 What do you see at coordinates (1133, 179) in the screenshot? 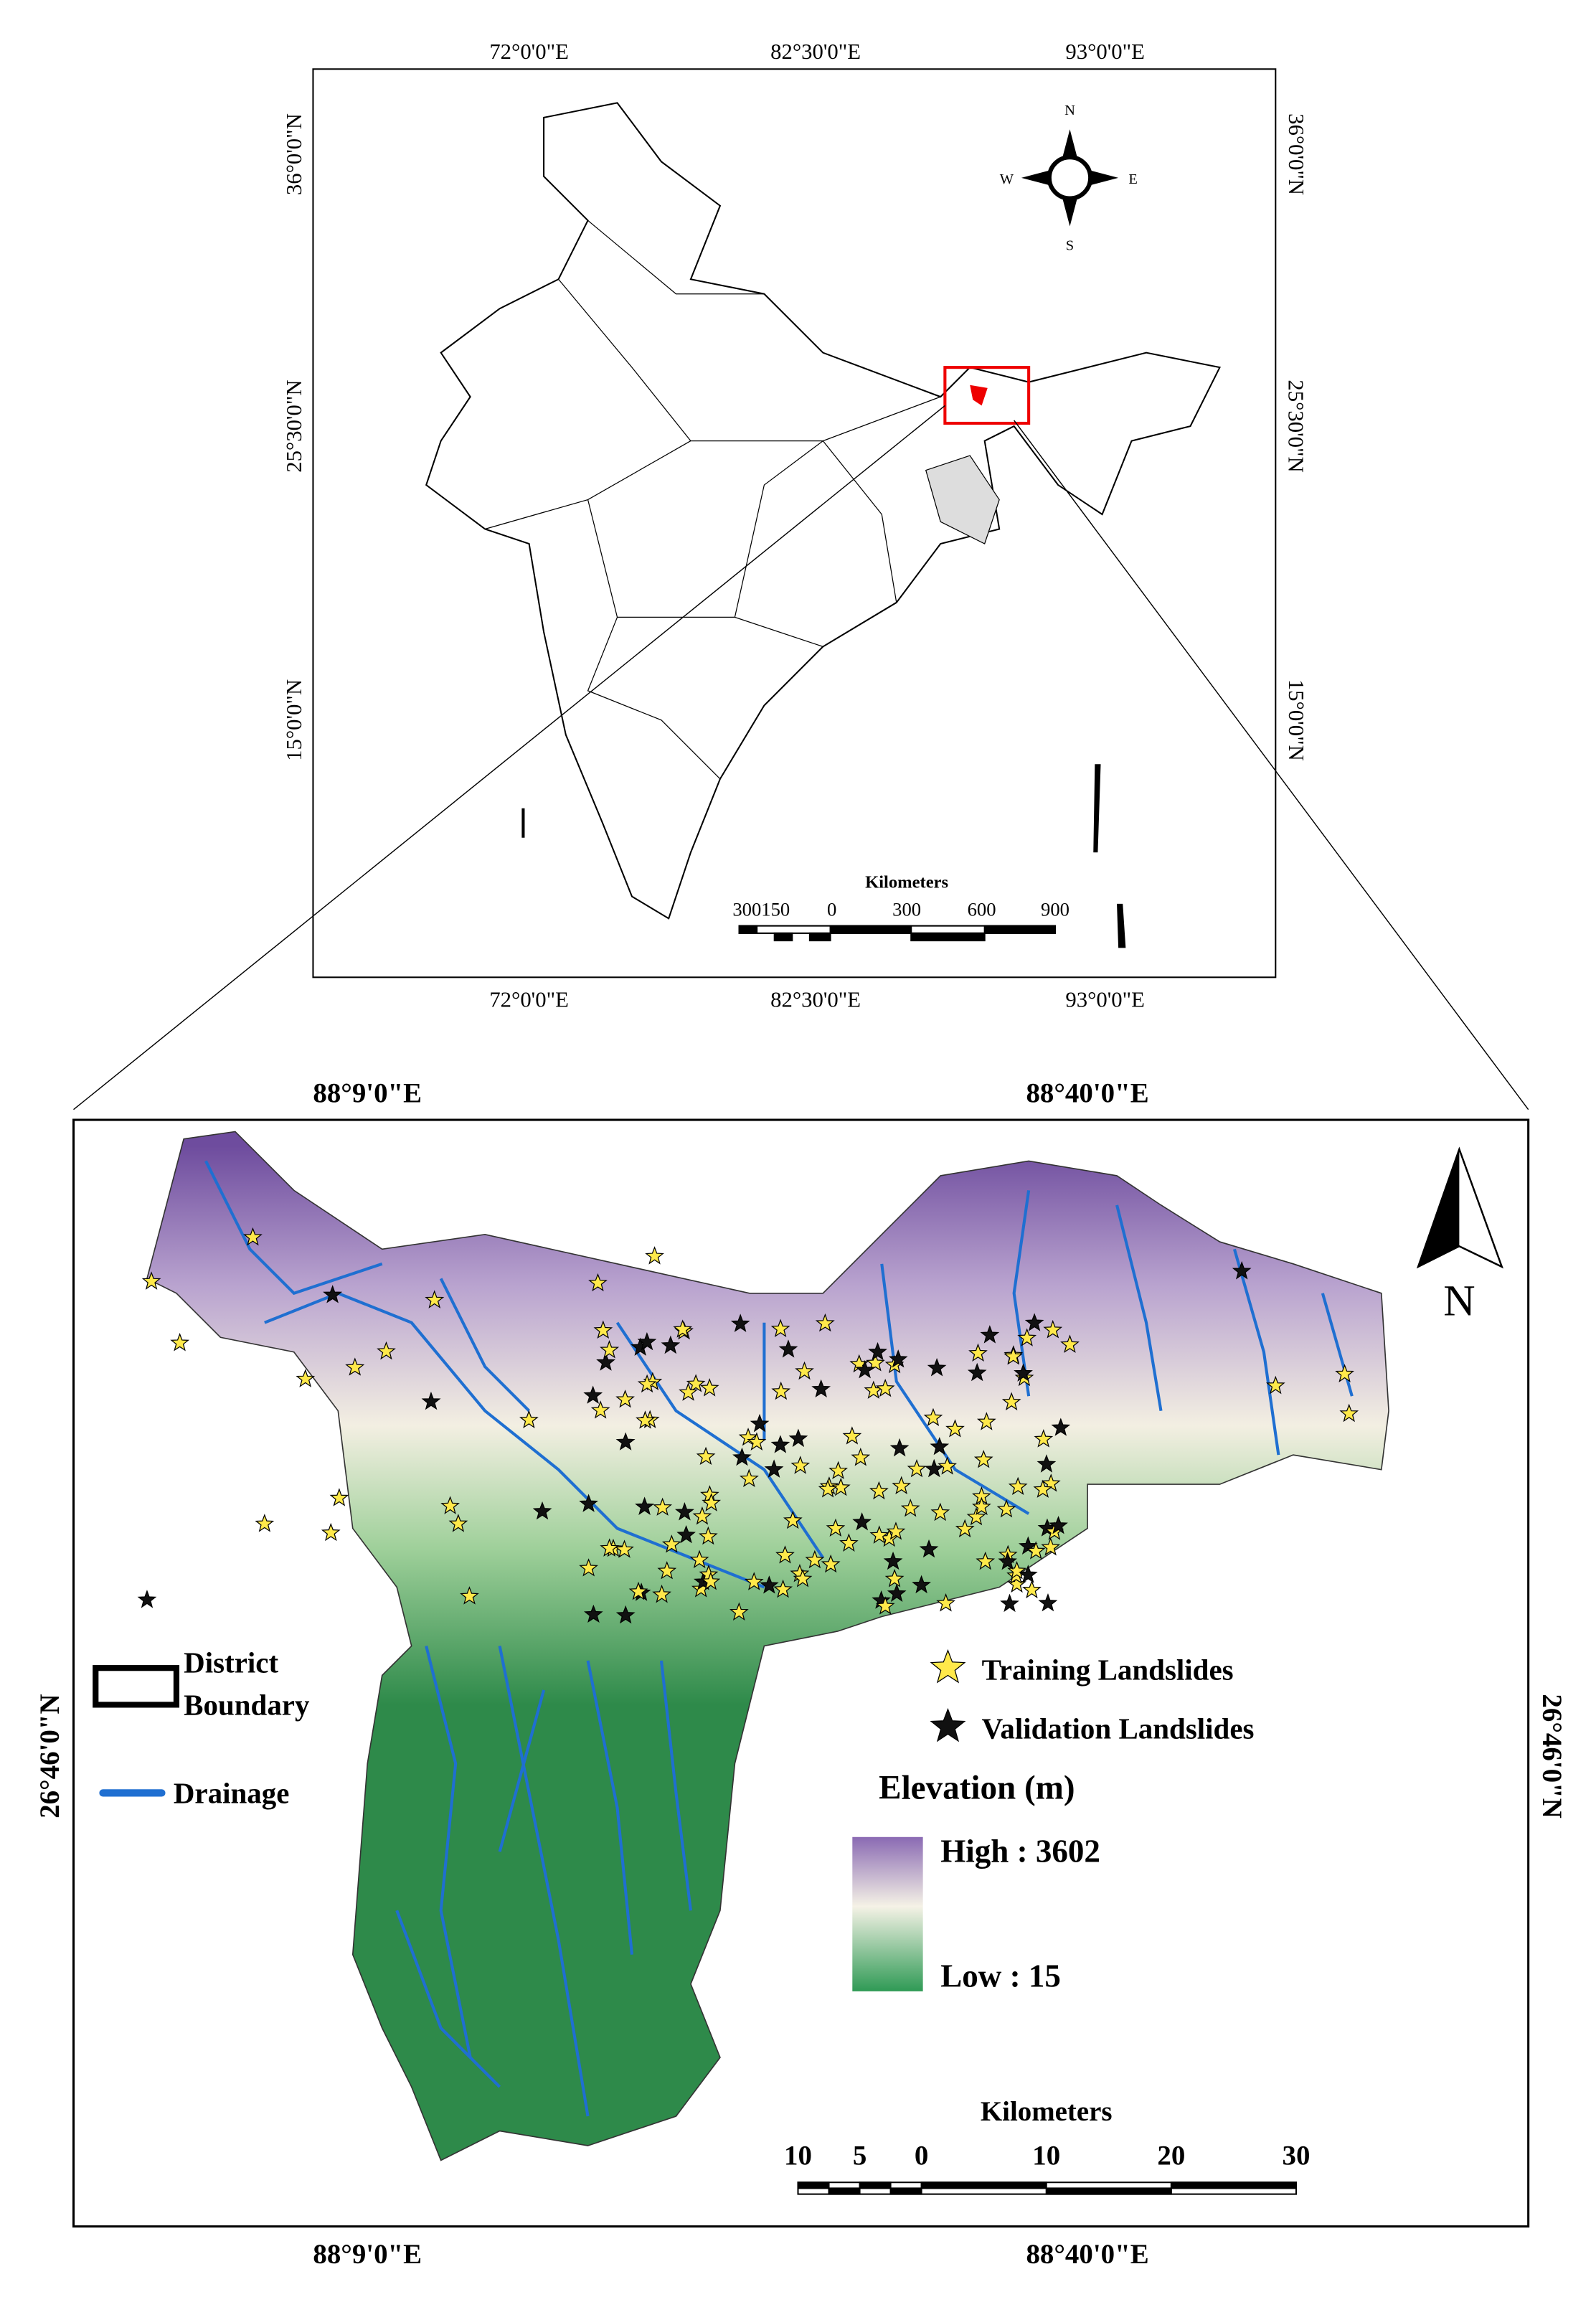
I see `compass-letter: E` at bounding box center [1133, 179].